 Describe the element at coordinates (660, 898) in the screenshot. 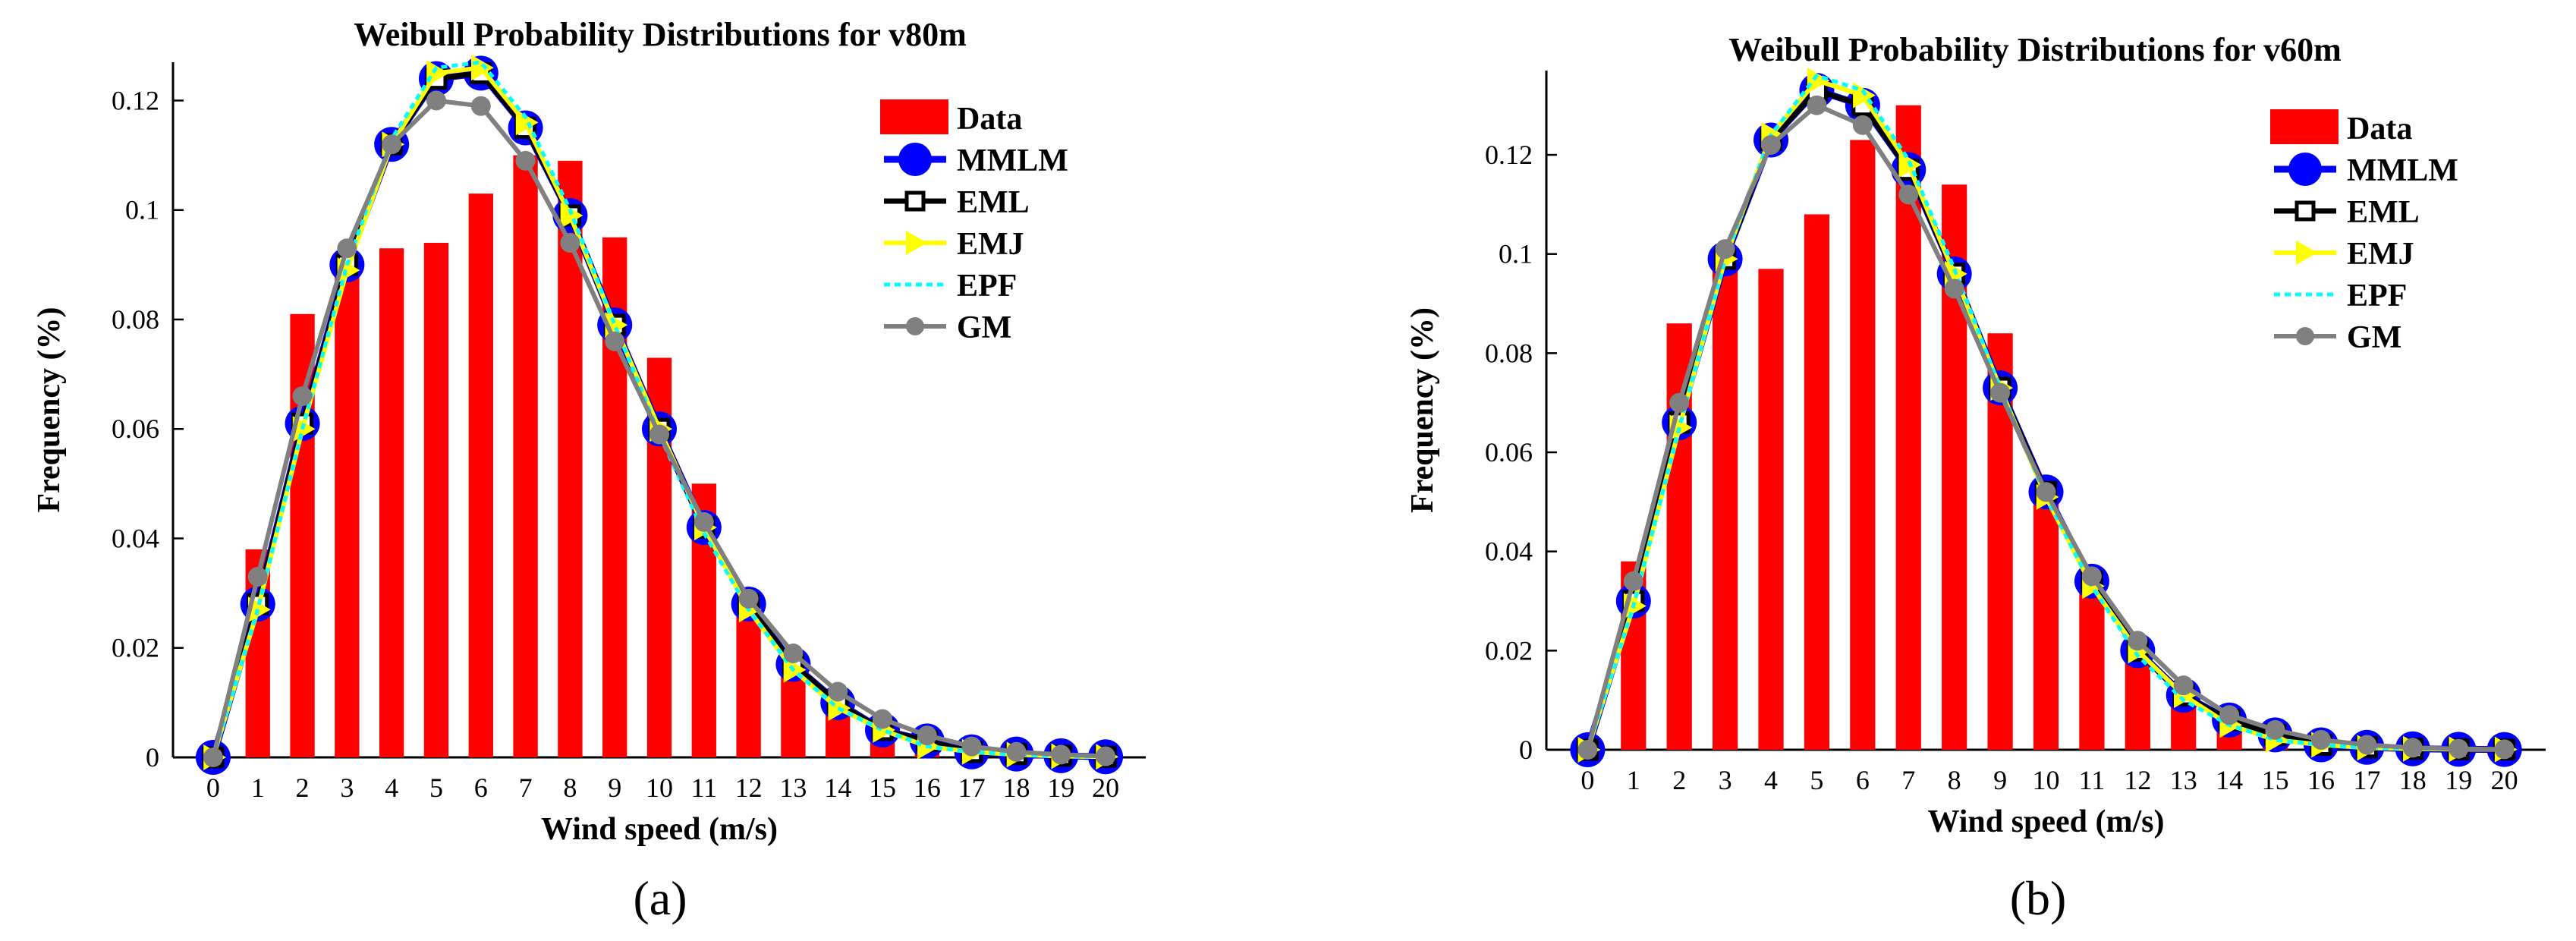

I see `panel-caption: (a)` at that location.